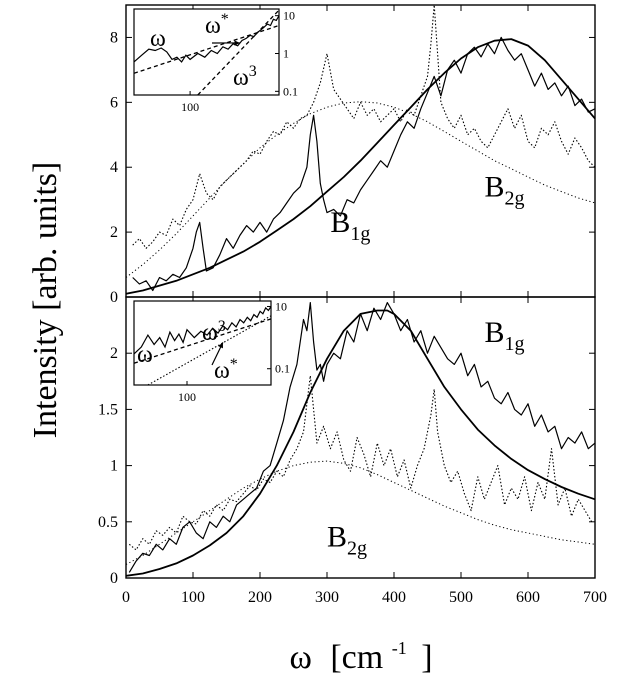  Describe the element at coordinates (45, 300) in the screenshot. I see `y-axis-title: Intensity [arb. units]` at that location.